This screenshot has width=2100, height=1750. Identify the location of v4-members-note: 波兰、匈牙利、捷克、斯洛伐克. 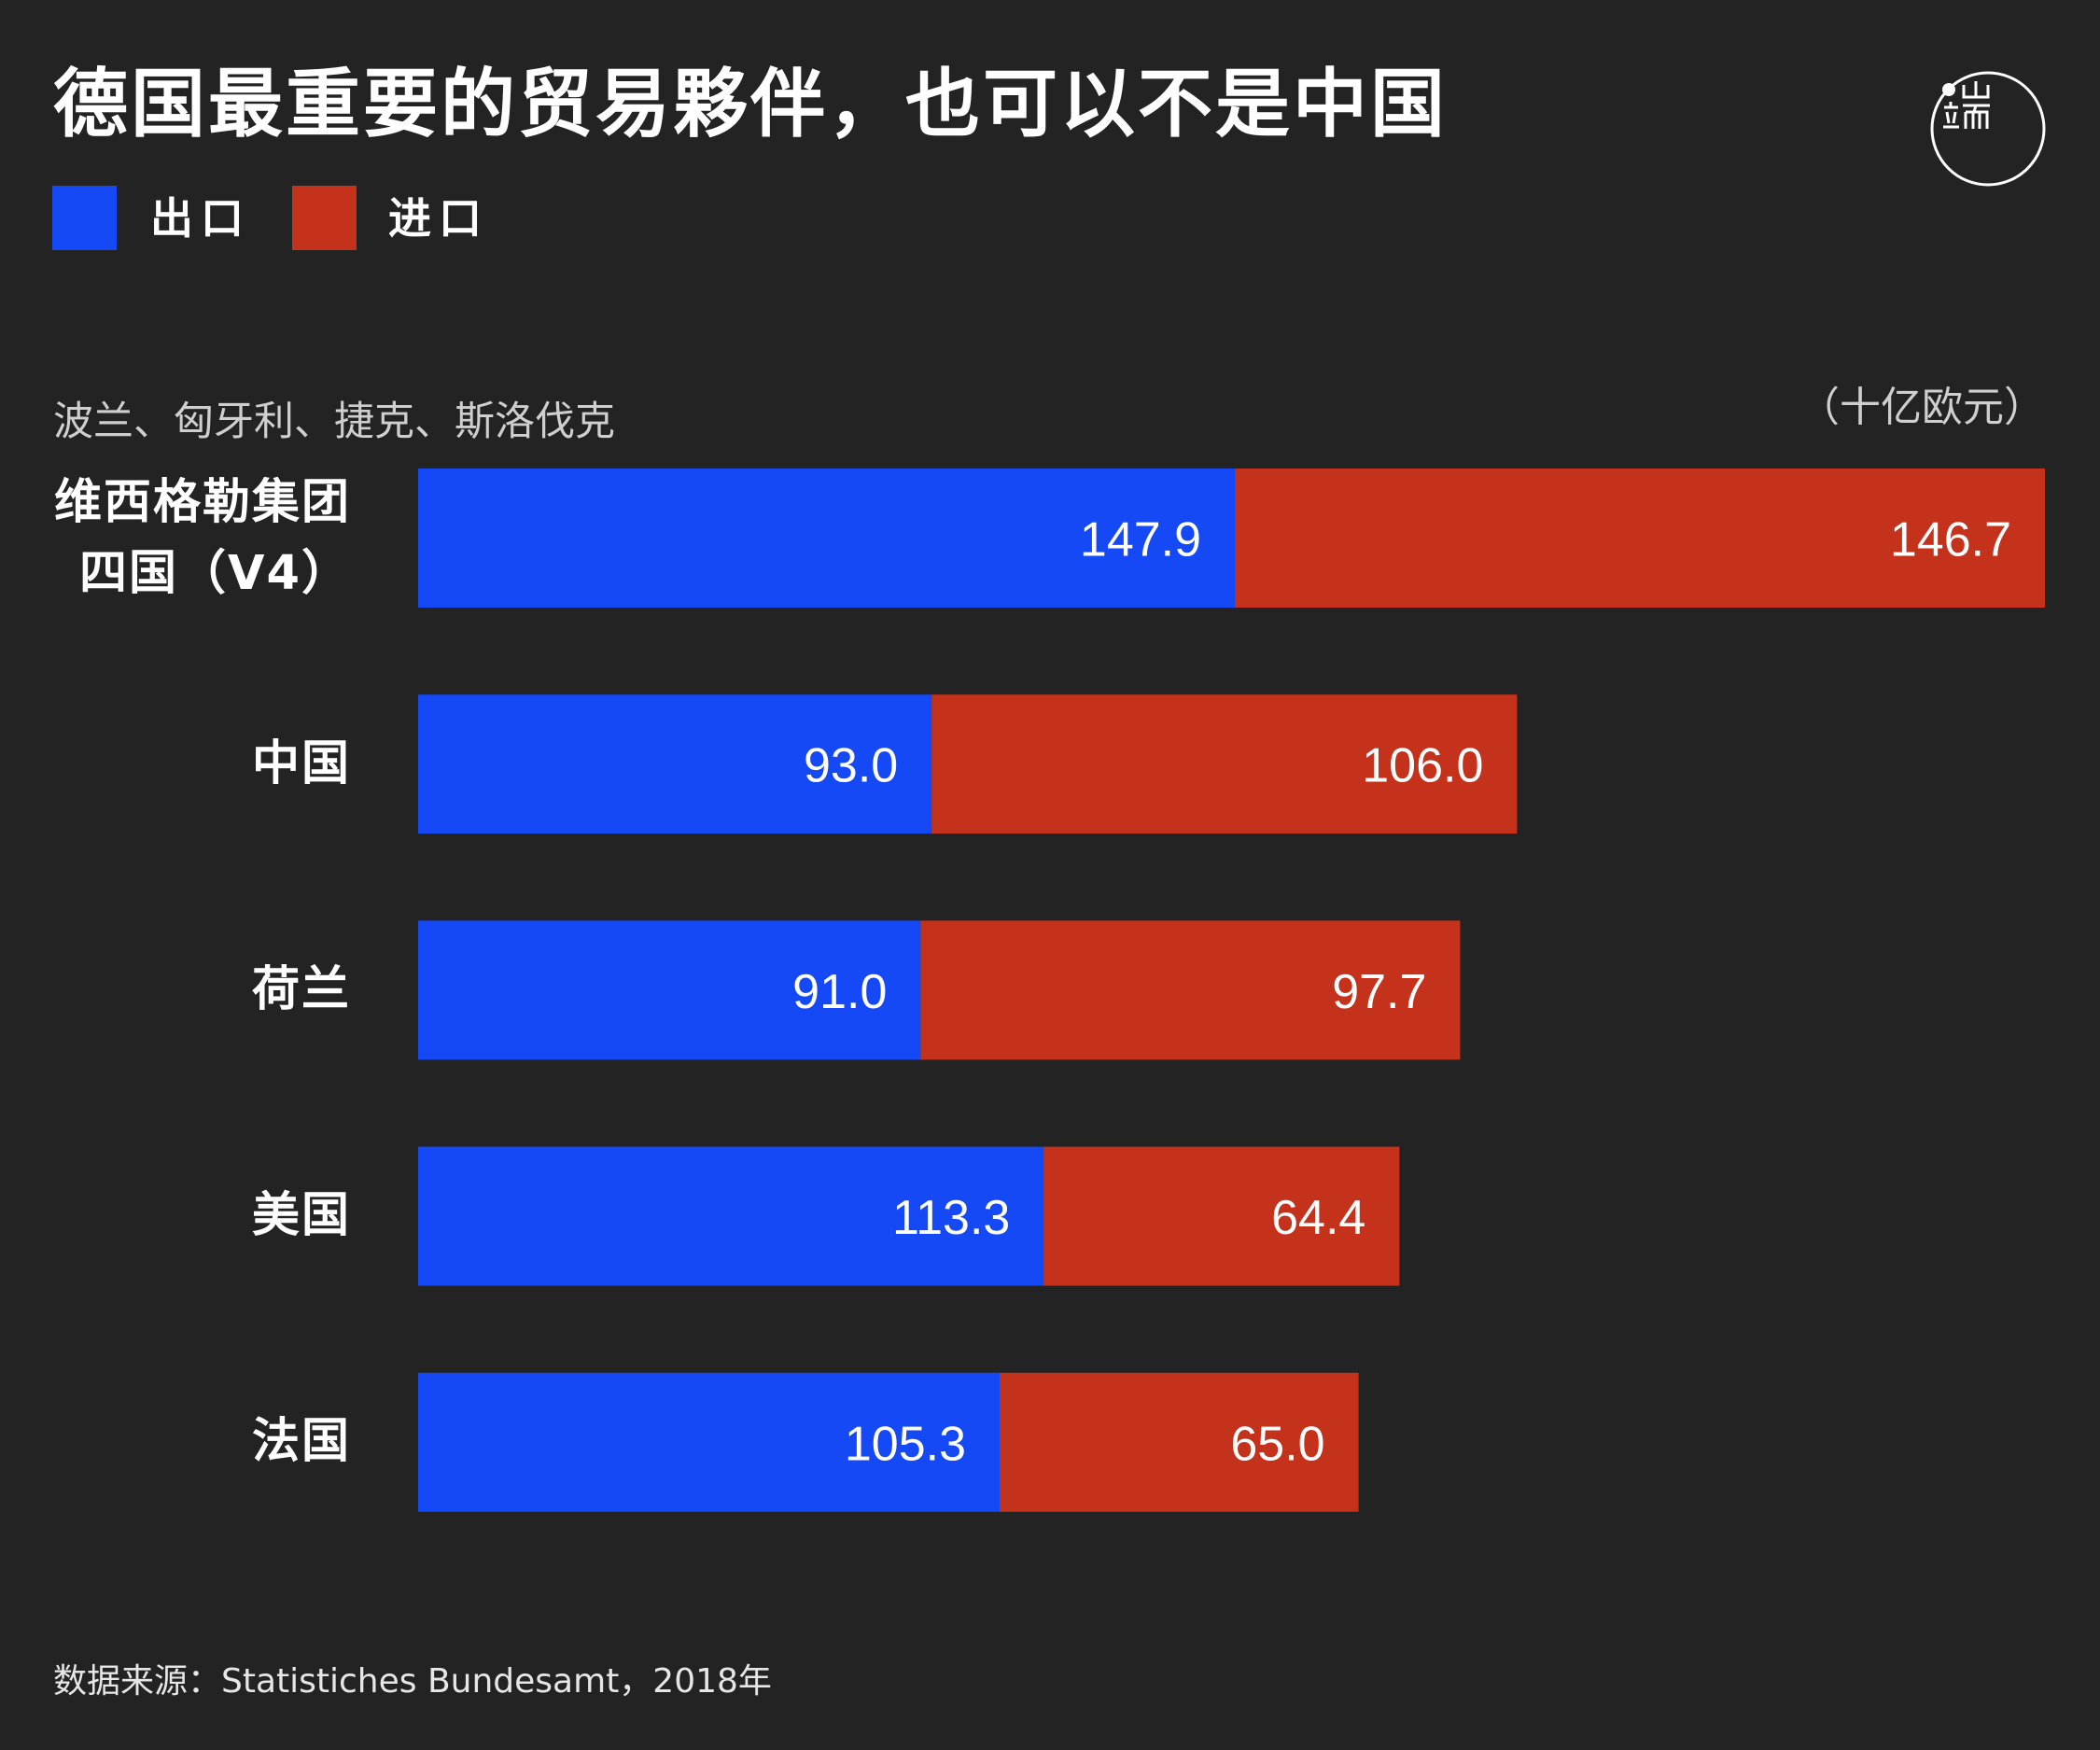
(334, 422).